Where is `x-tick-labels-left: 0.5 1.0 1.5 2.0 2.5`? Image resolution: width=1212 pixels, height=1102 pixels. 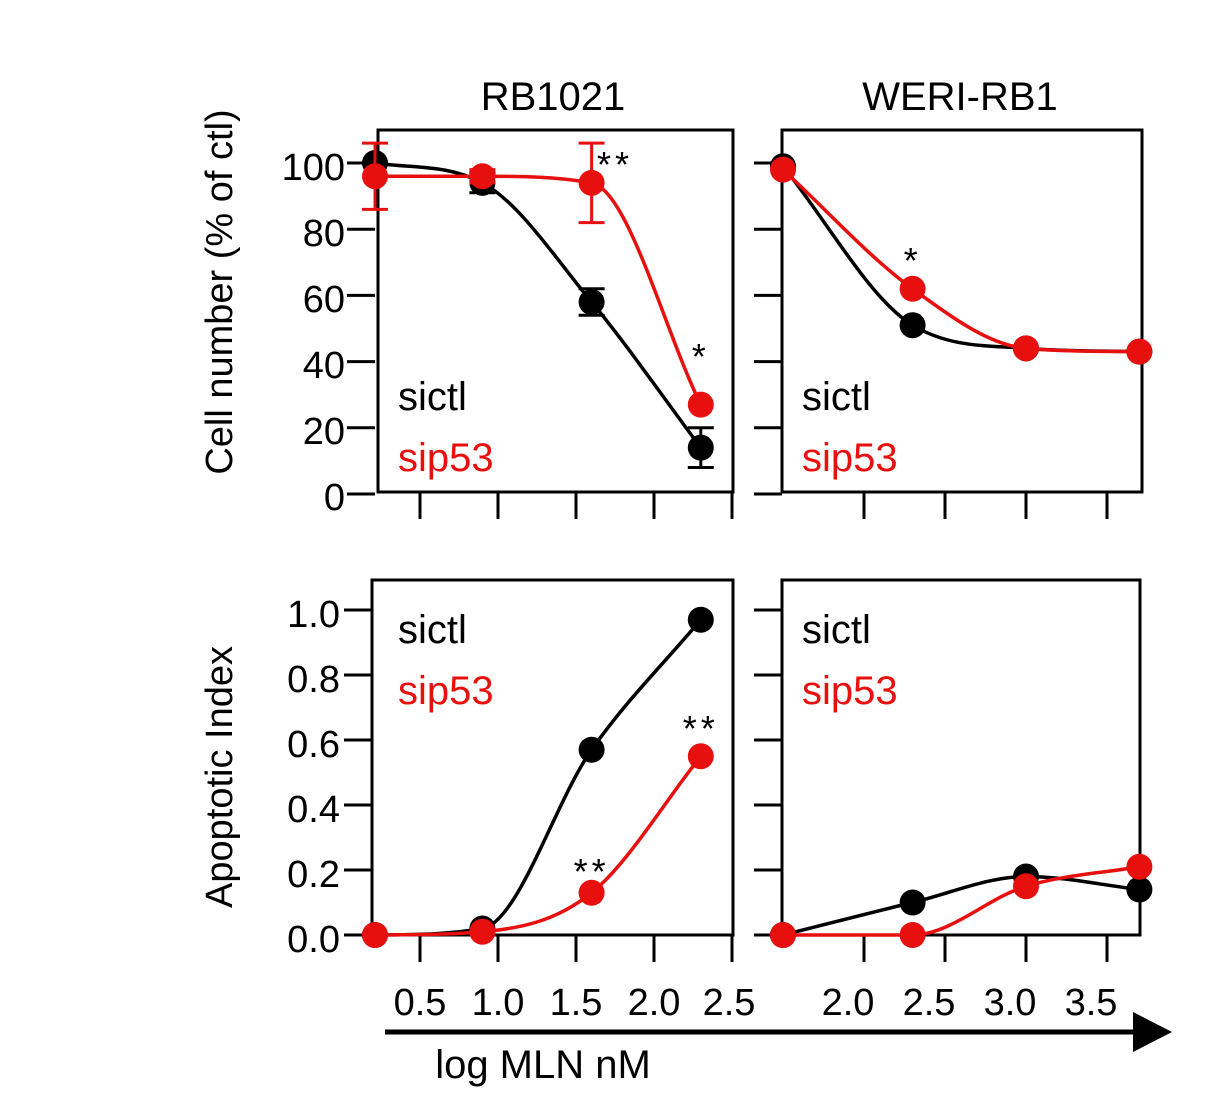 x-tick-labels-left: 0.5 1.0 1.5 2.0 2.5 is located at coordinates (575, 1003).